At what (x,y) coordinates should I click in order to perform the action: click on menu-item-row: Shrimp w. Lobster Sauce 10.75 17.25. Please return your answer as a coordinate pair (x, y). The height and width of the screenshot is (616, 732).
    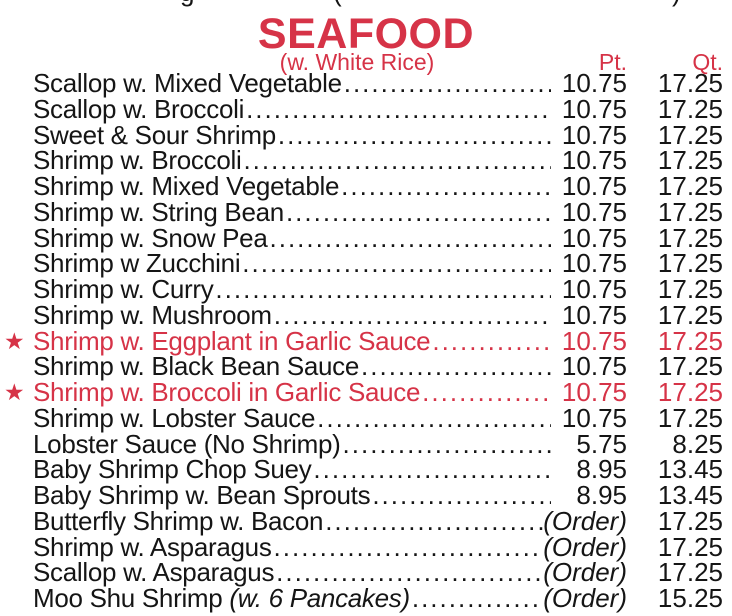
    Looking at the image, I should click on (366, 417).